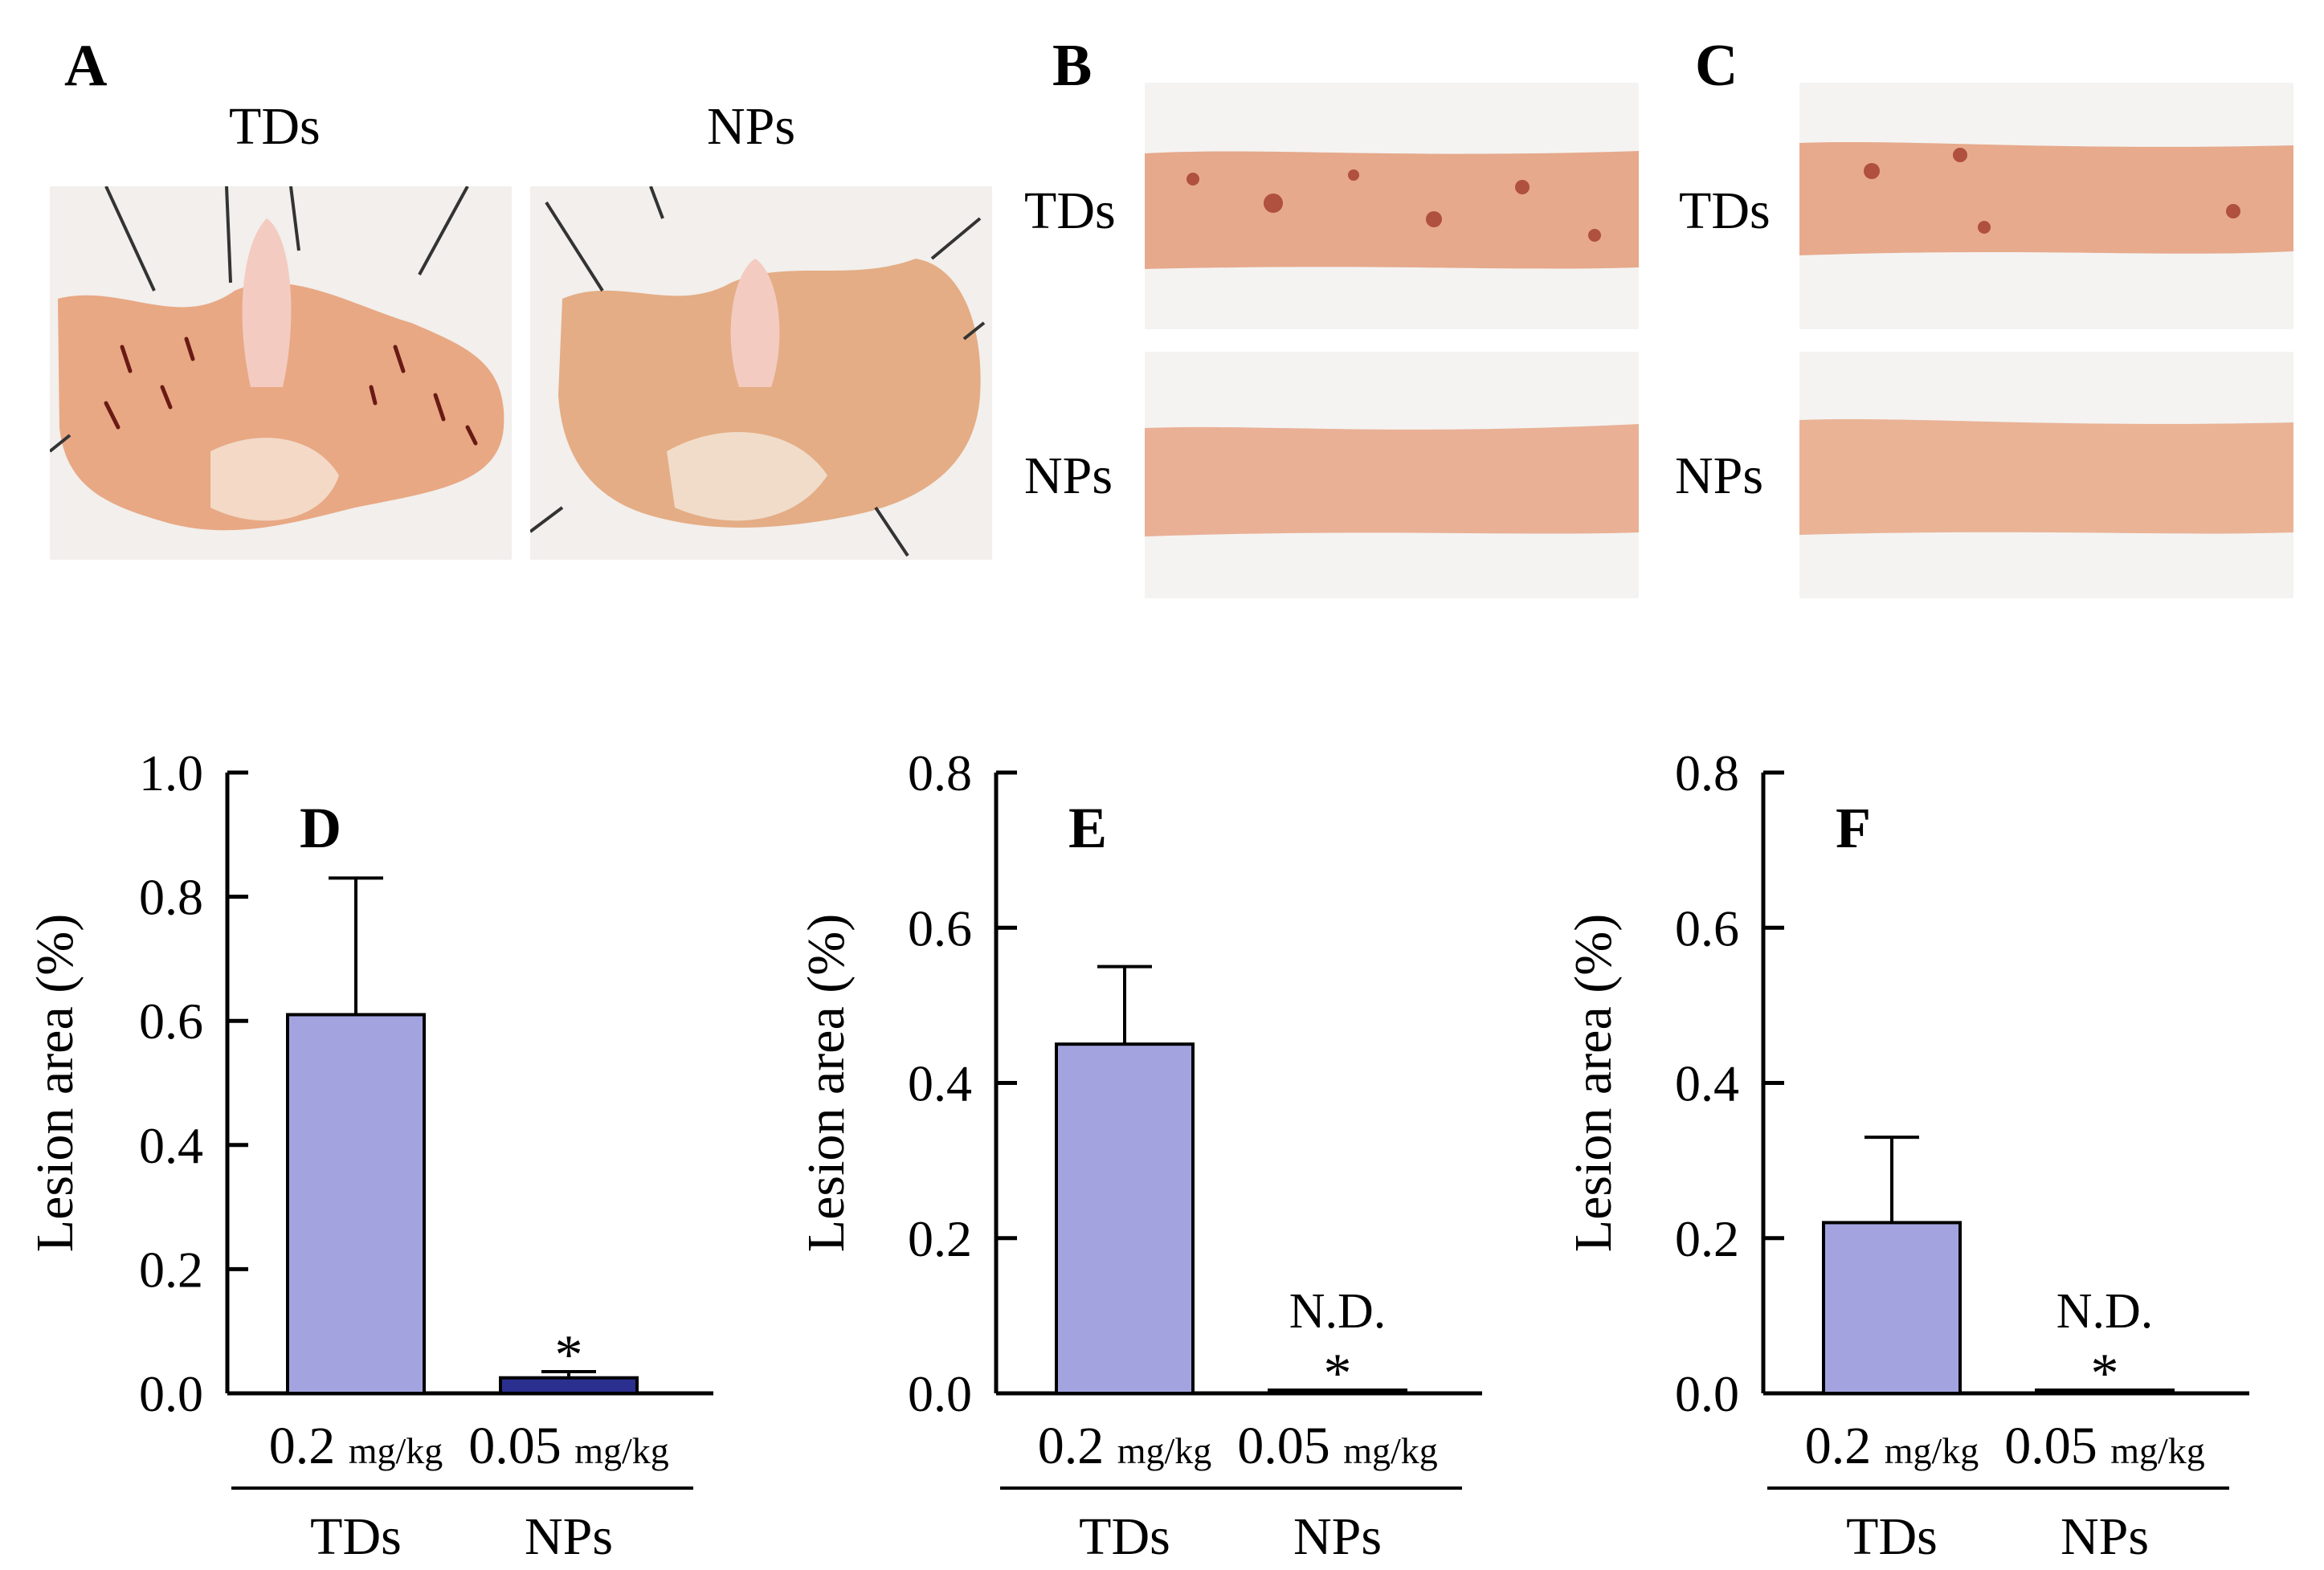 Image resolution: width=2324 pixels, height=1570 pixels. I want to click on chart-f-dose-label-tds: 0.2 mg/kg, so click(1892, 1446).